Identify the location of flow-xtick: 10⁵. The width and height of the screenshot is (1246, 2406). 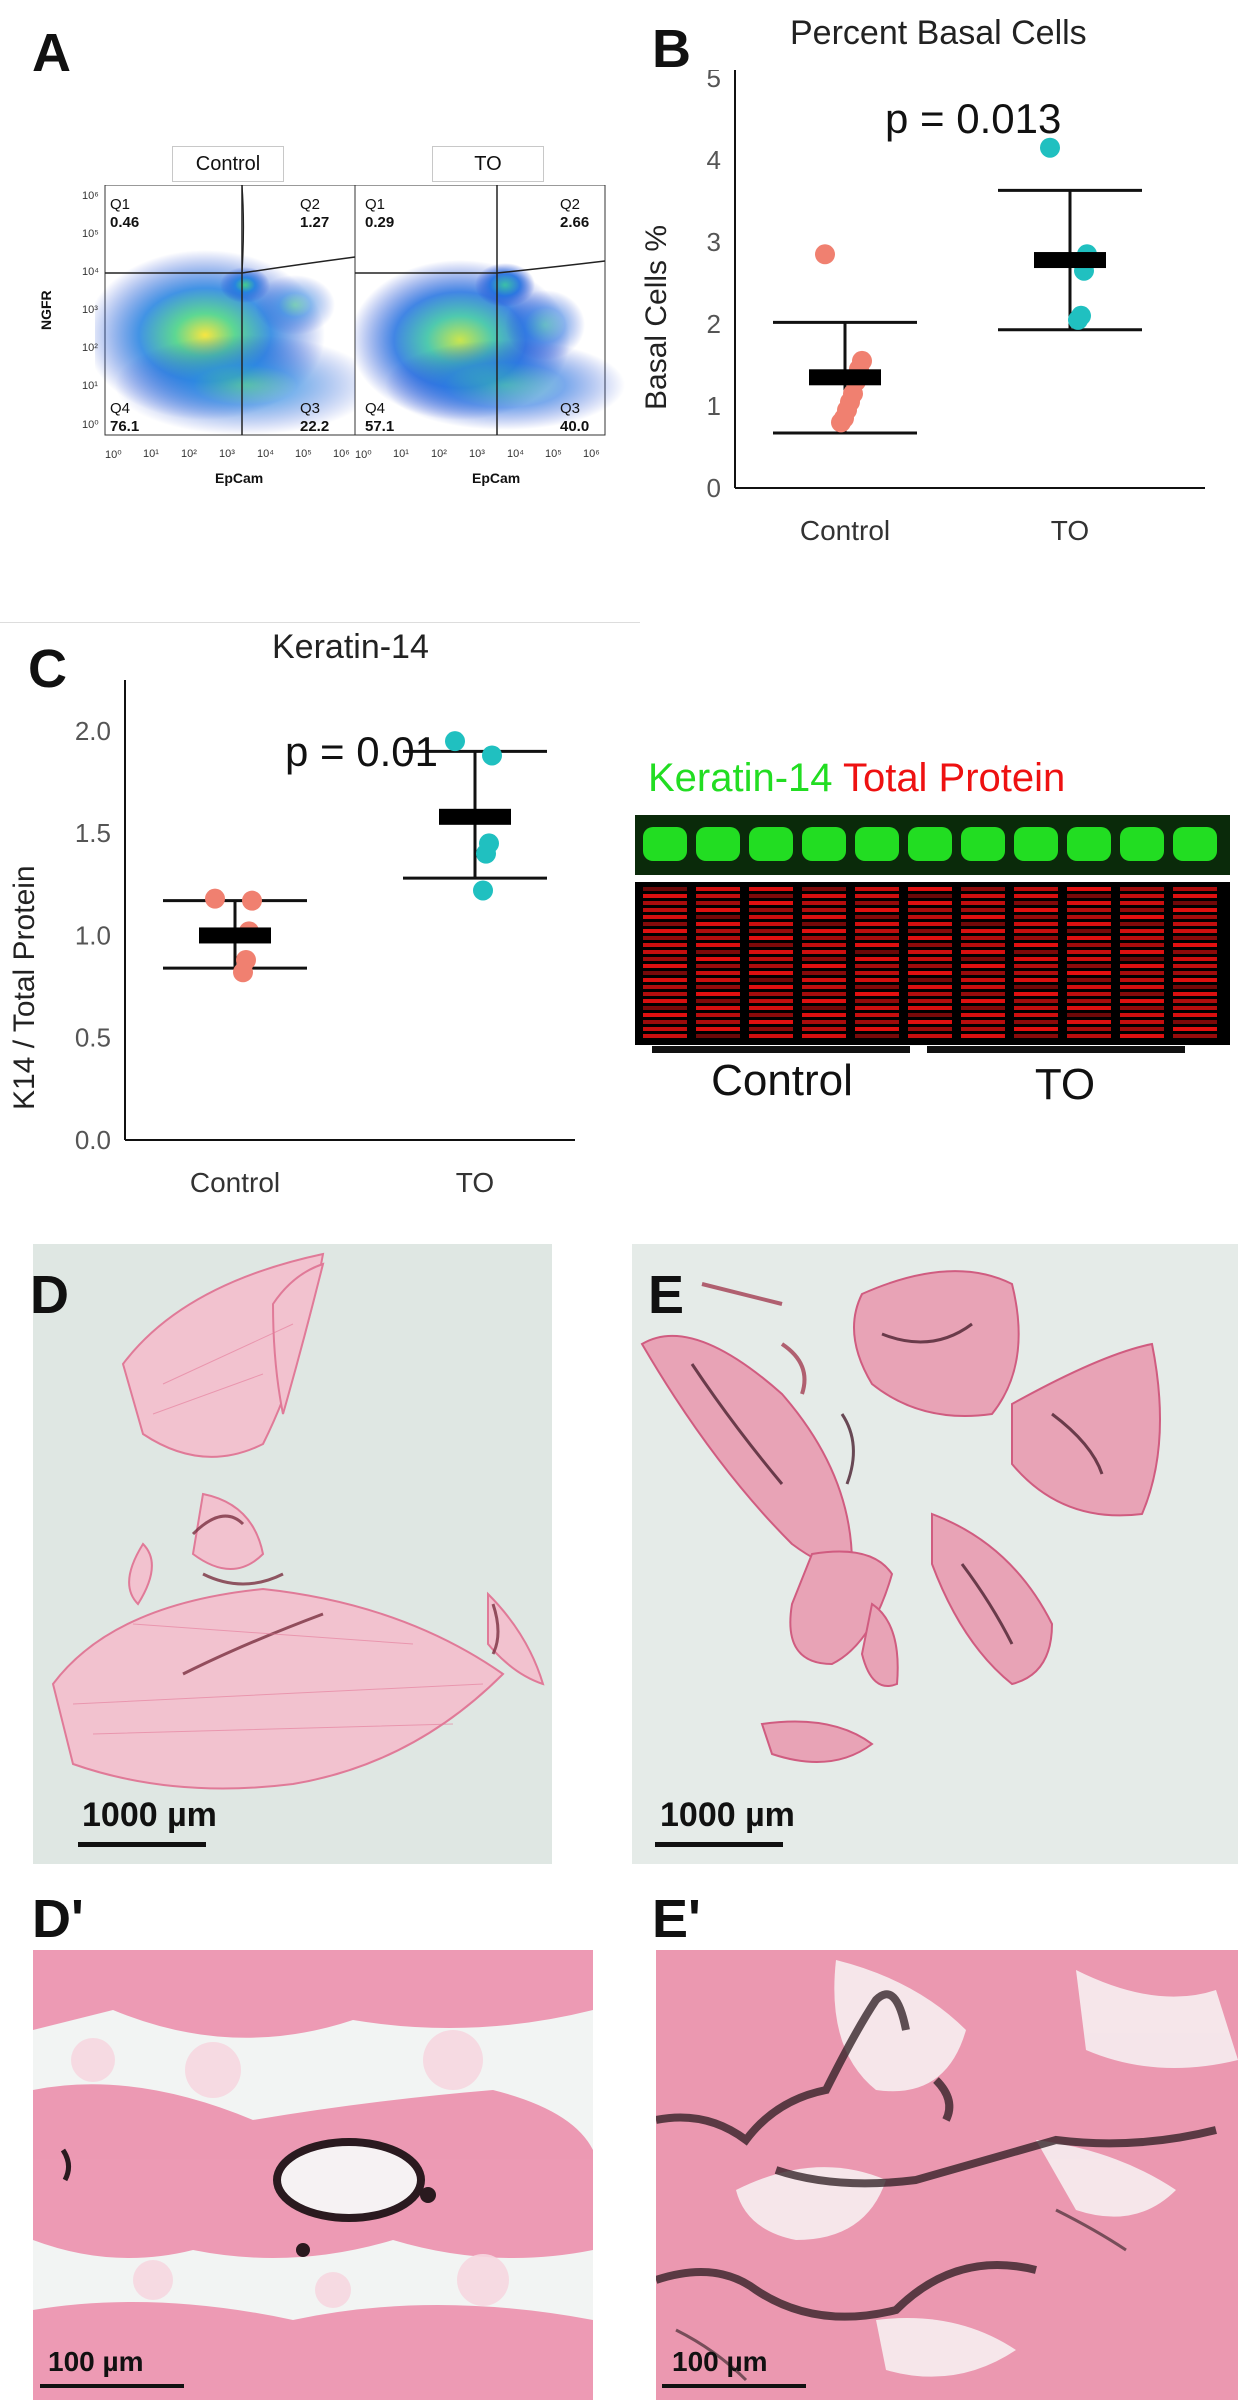
(553, 454).